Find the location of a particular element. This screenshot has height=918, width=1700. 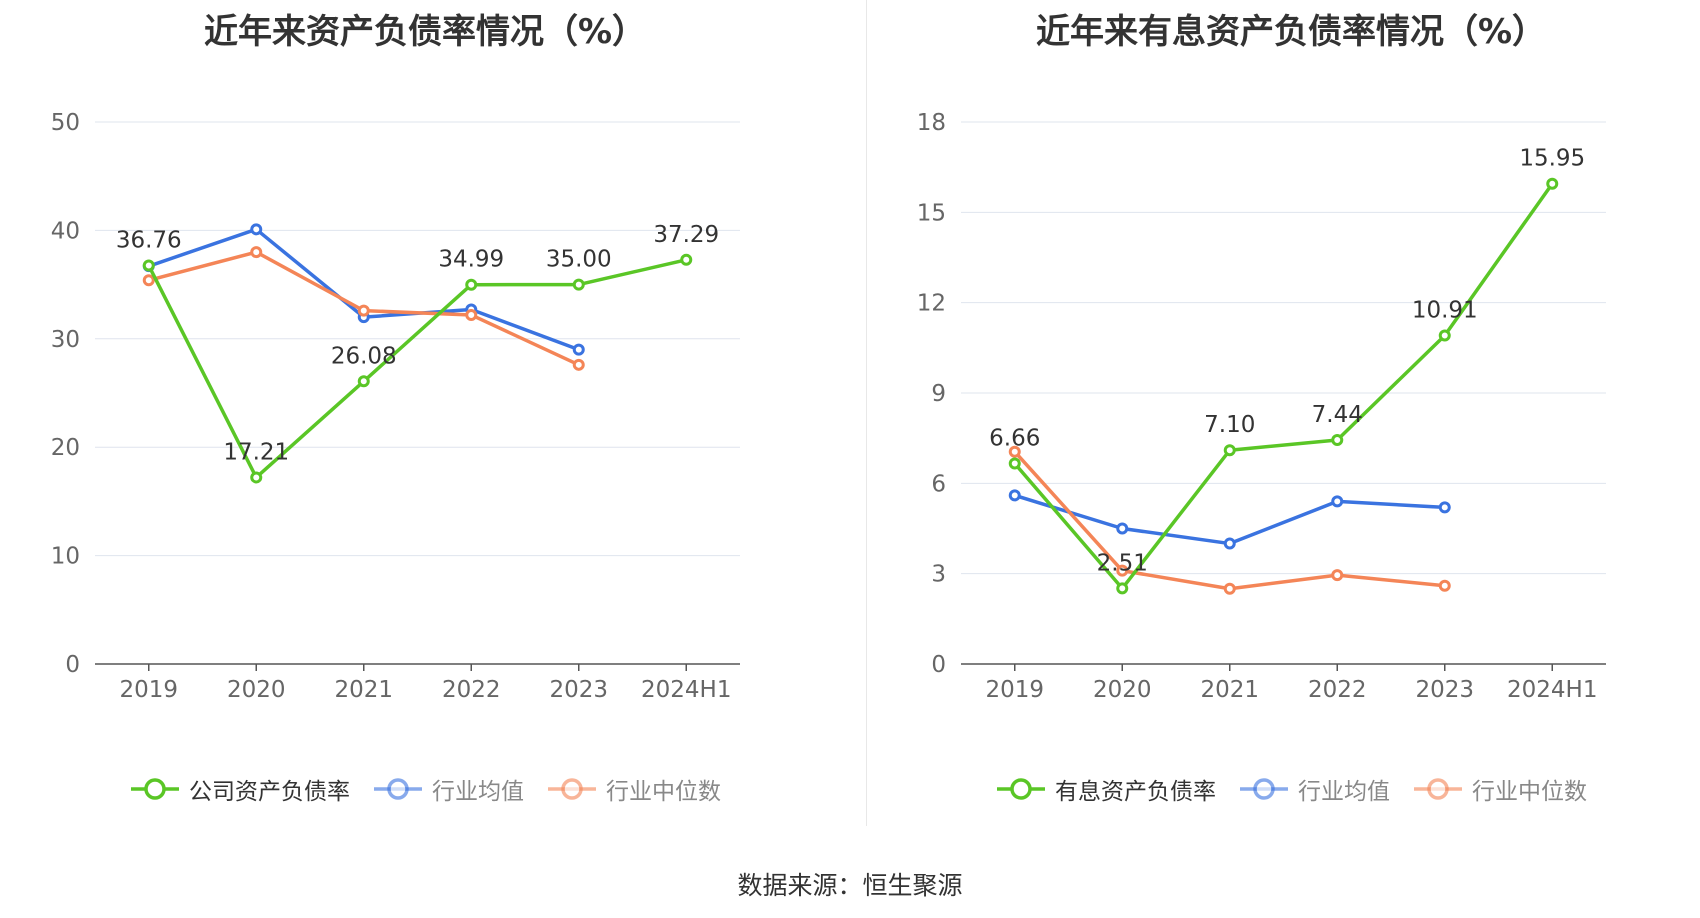

left-x-tick-label: 2022 is located at coordinates (471, 690).